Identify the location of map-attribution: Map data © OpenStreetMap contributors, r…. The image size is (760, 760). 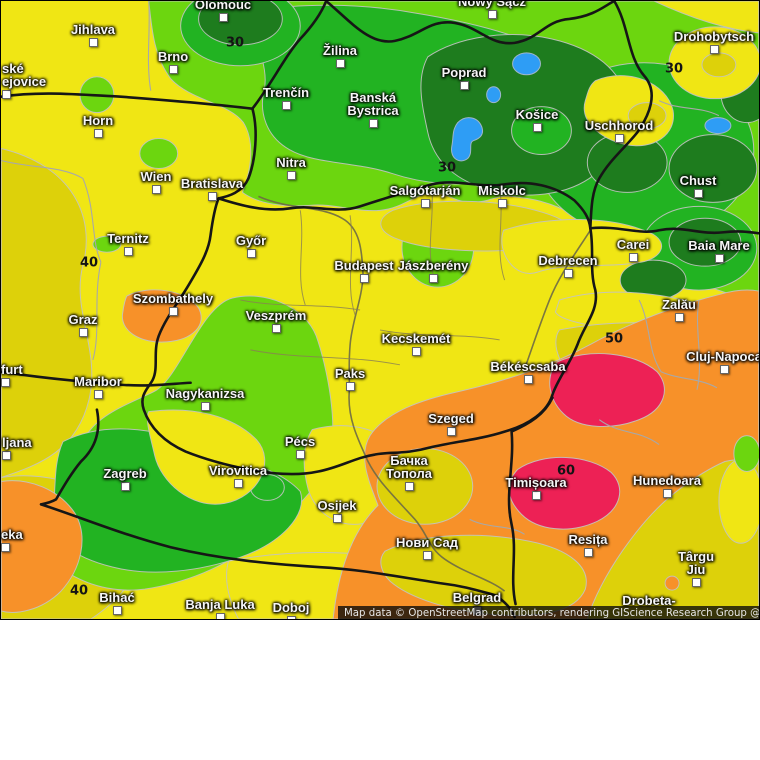
(548, 612).